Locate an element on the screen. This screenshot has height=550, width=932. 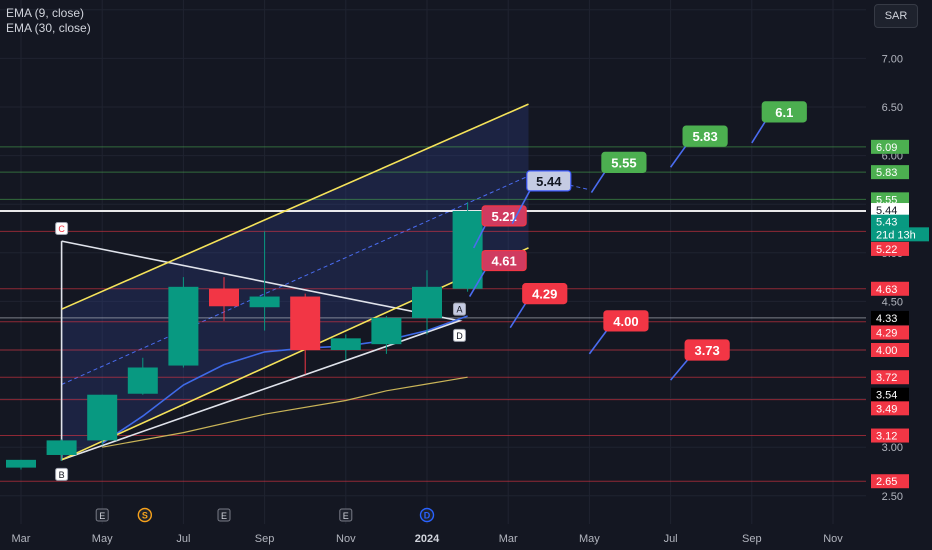
event-marker-split: S is located at coordinates (145, 515).